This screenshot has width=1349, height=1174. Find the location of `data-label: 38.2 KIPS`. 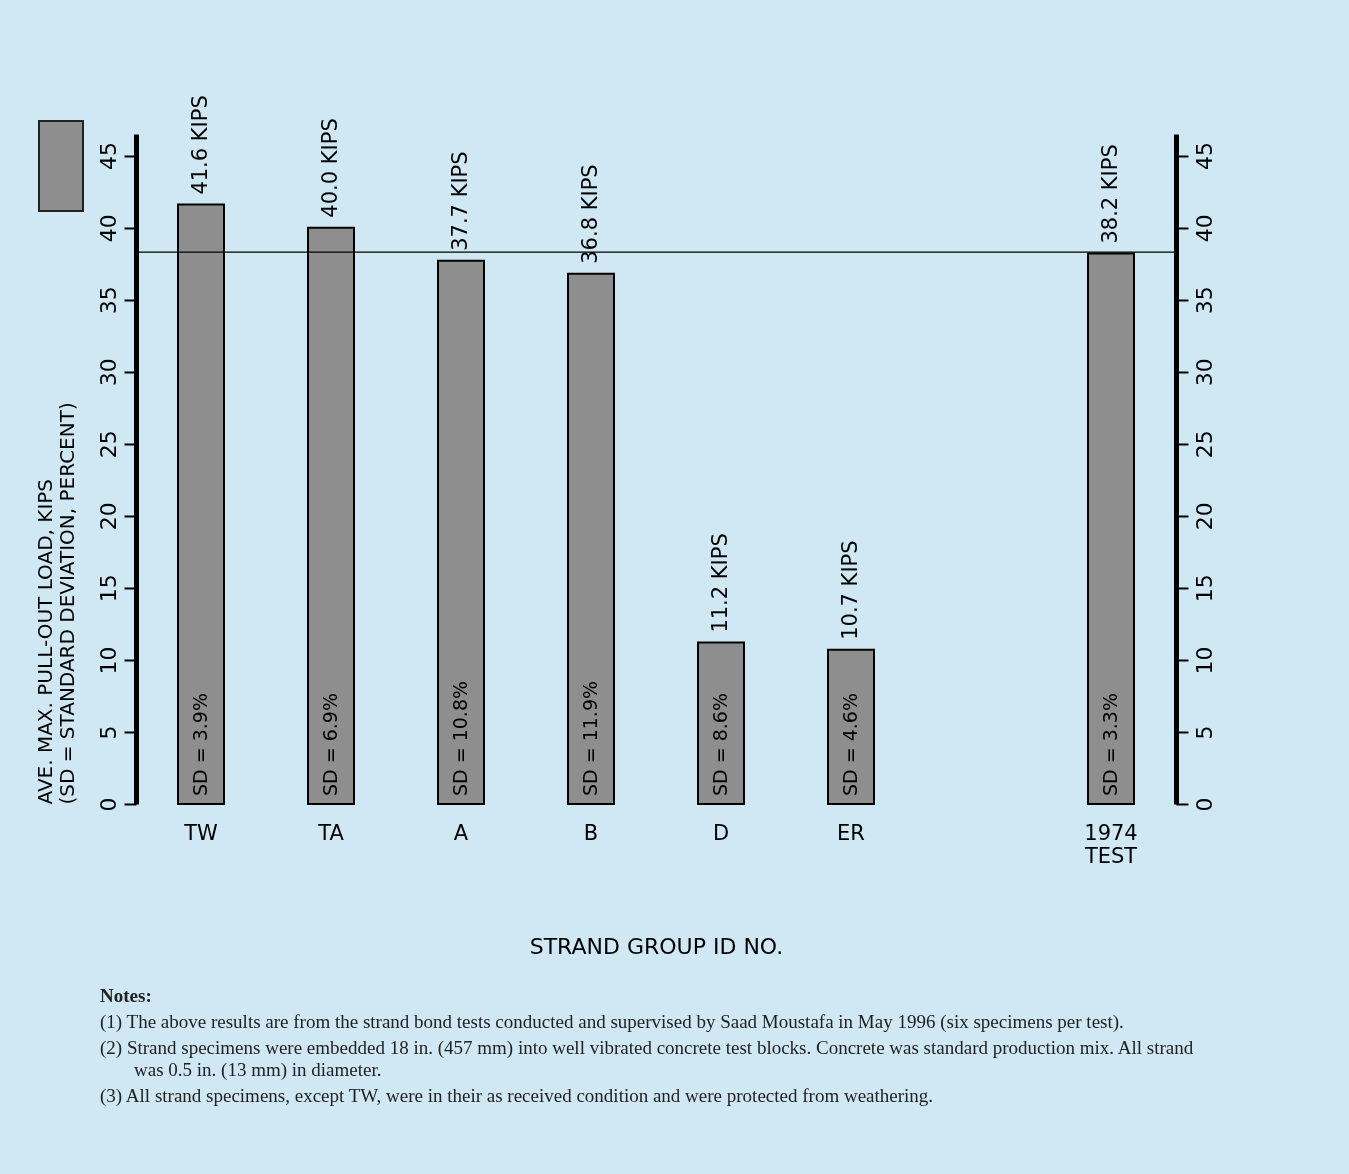

data-label: 38.2 KIPS is located at coordinates (1110, 194).